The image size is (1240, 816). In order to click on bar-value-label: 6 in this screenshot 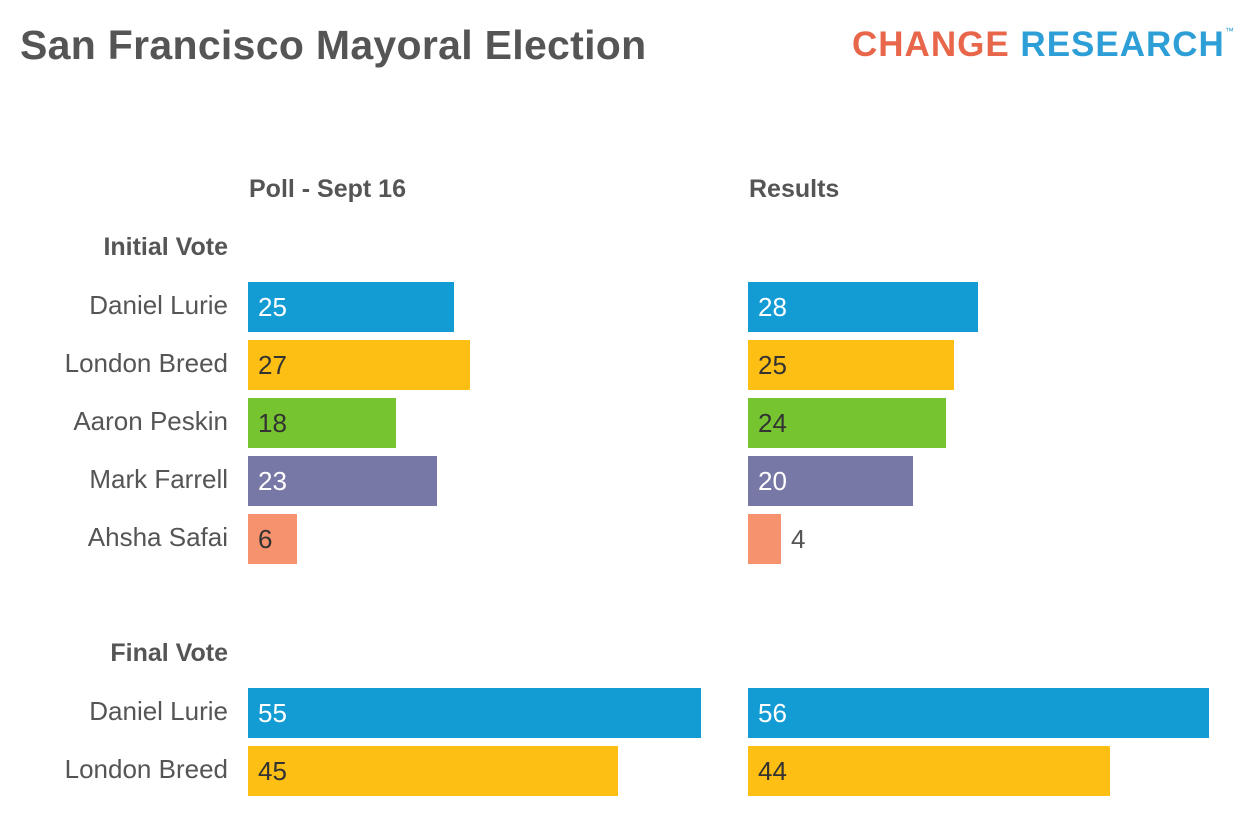, I will do `click(265, 539)`.